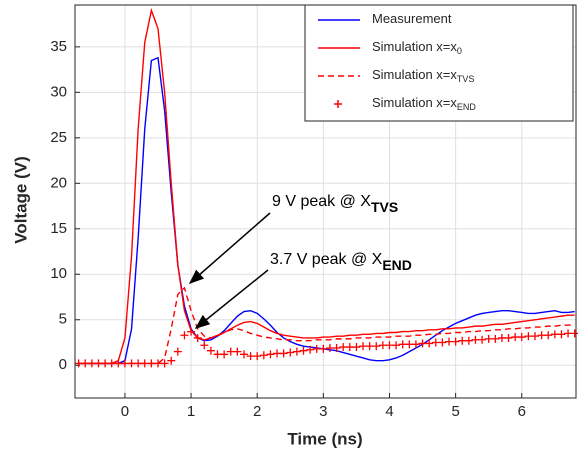 This screenshot has width=578, height=456. What do you see at coordinates (125, 411) in the screenshot?
I see `x-tick-label: 0` at bounding box center [125, 411].